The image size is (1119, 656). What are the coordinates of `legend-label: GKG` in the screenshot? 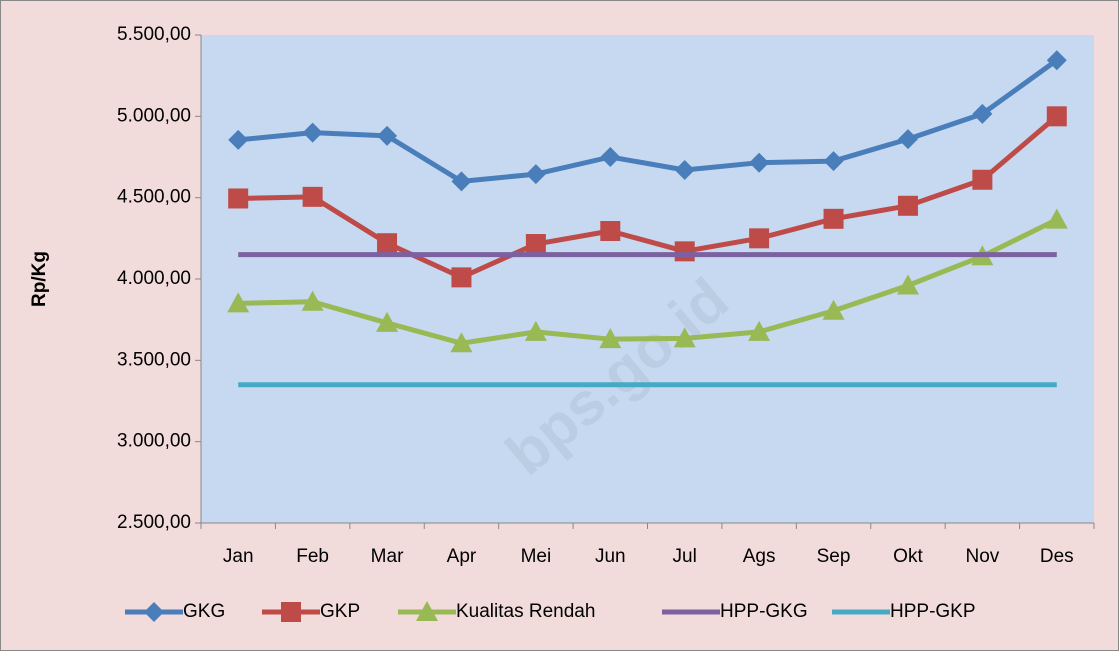 It's located at (204, 611).